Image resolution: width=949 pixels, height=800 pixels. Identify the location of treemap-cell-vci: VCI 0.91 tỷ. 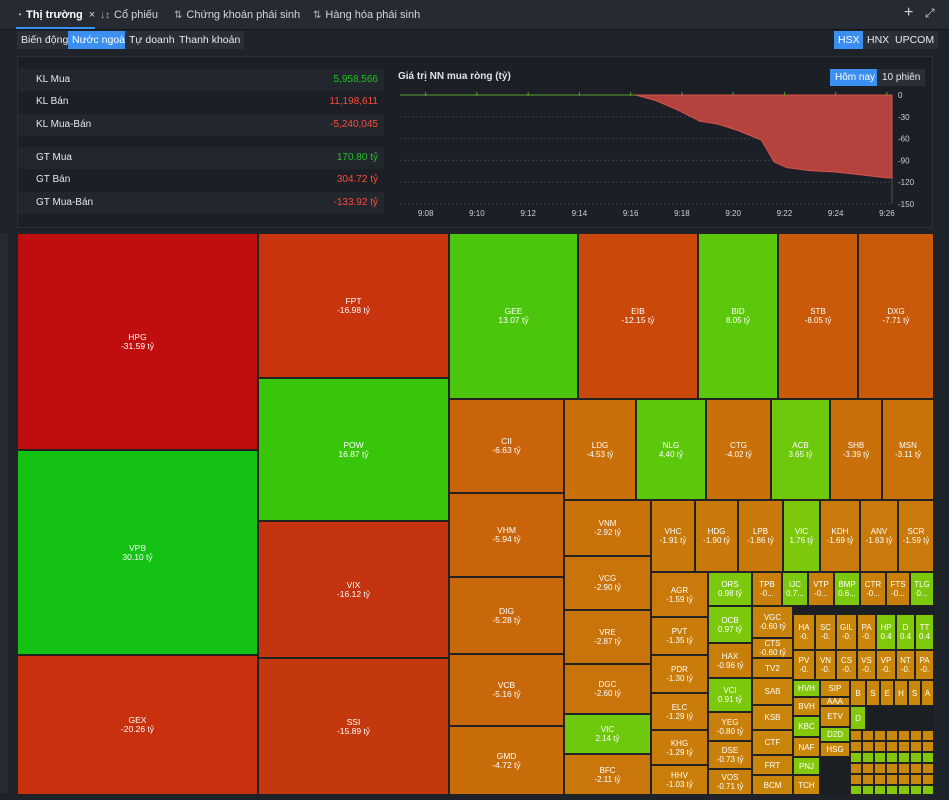
(730, 695).